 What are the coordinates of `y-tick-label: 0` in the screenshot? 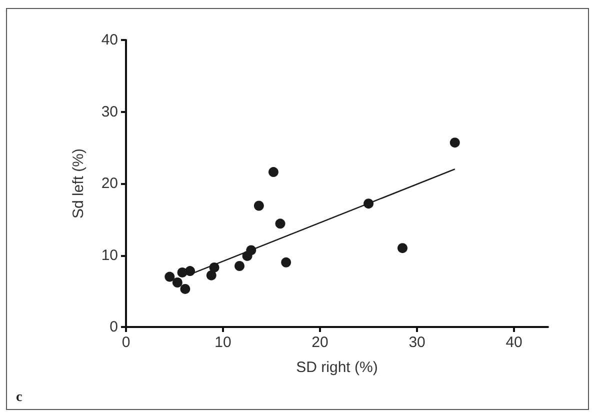 It's located at (114, 327).